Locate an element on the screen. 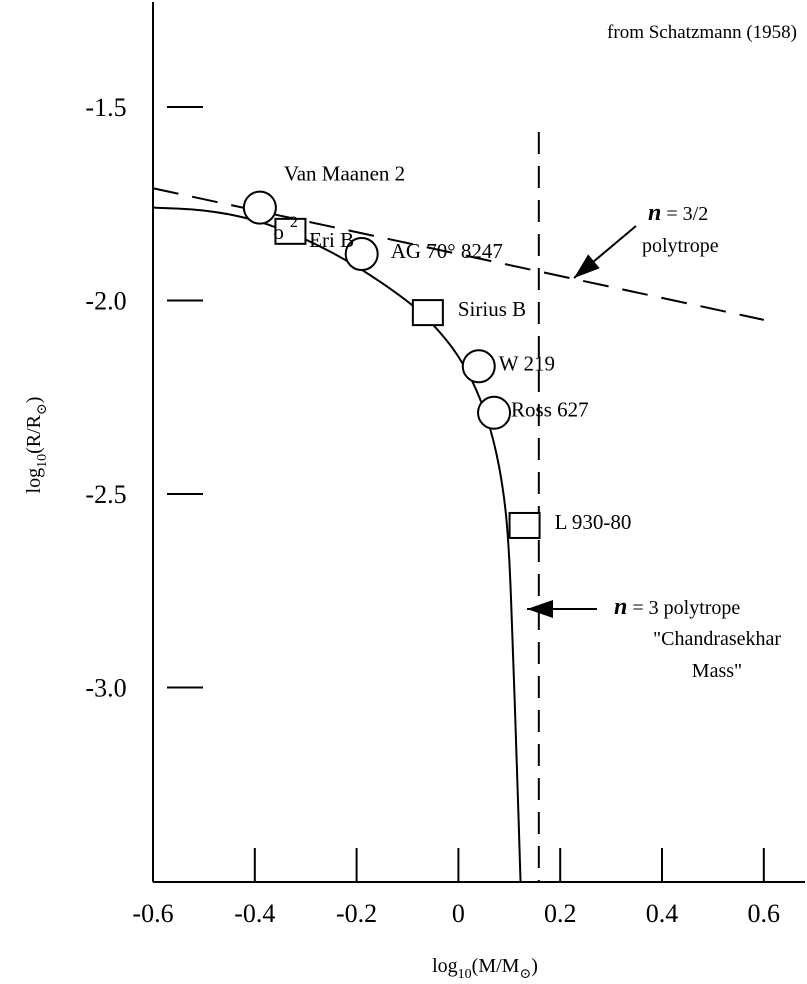 This screenshot has width=807, height=984. markers is located at coordinates (391, 364).